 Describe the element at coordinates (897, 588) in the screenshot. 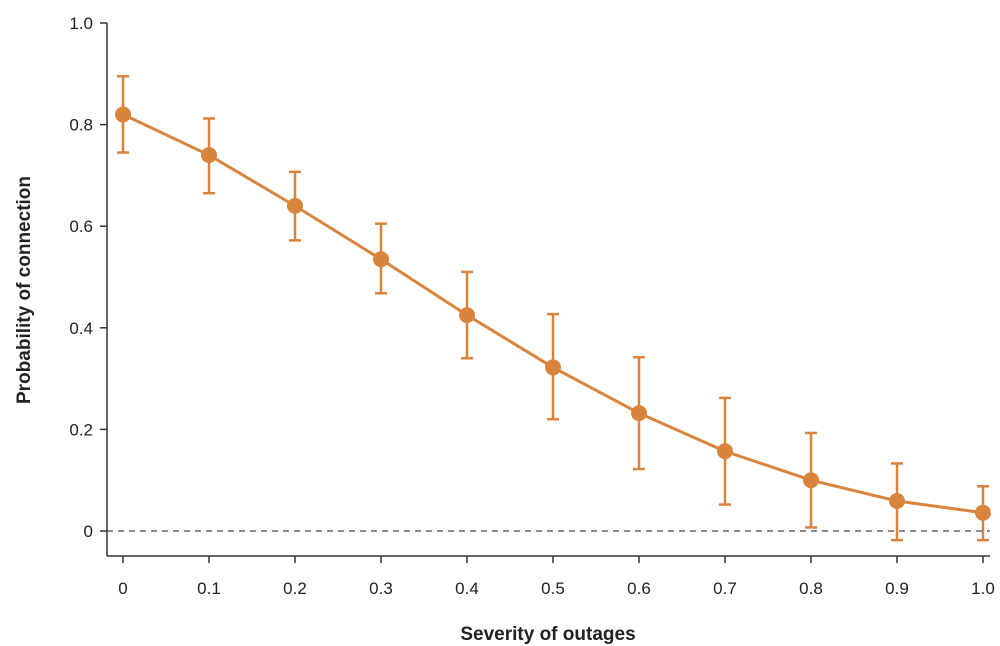

I see `x-tick-label: 0.9` at that location.